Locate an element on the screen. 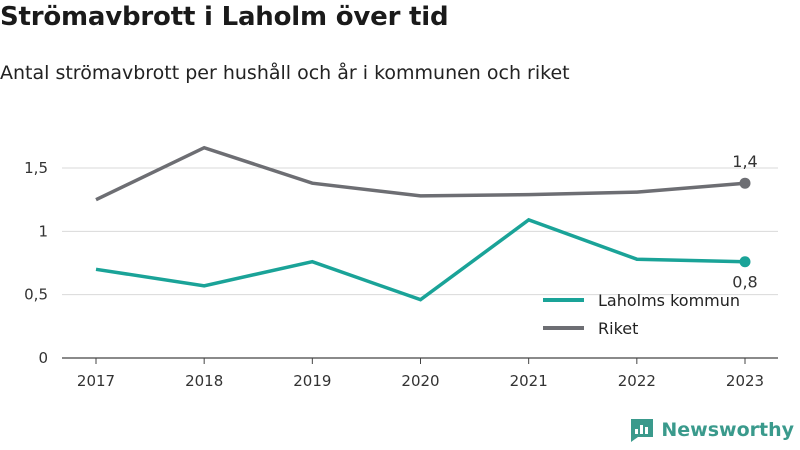  y-axis-ticks: 0 0,5 1 1,5 is located at coordinates (36, 263).